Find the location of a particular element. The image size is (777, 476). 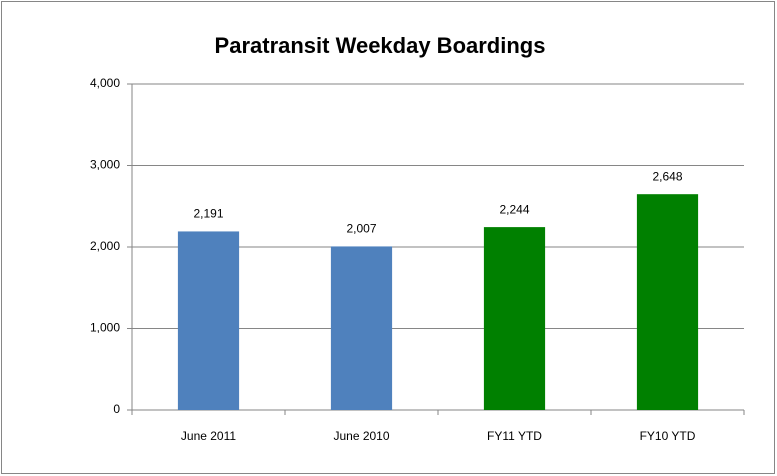

y-tick-label: 0 is located at coordinates (116, 409).